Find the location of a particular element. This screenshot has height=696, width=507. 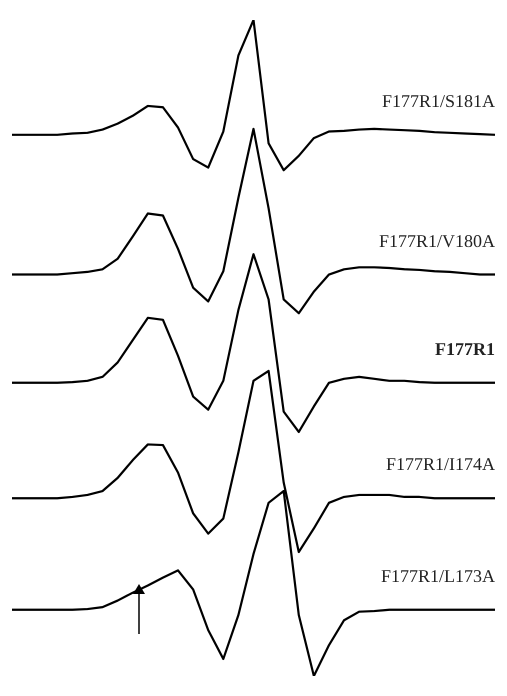

series-label: F177R1/L173A is located at coordinates (437, 576).